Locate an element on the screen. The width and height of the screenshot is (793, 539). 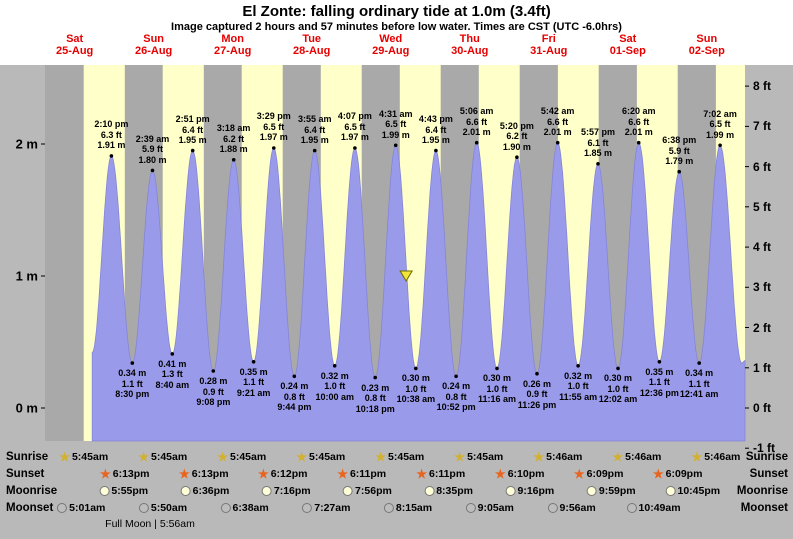
label-line: 0.23 m is located at coordinates (375, 387).